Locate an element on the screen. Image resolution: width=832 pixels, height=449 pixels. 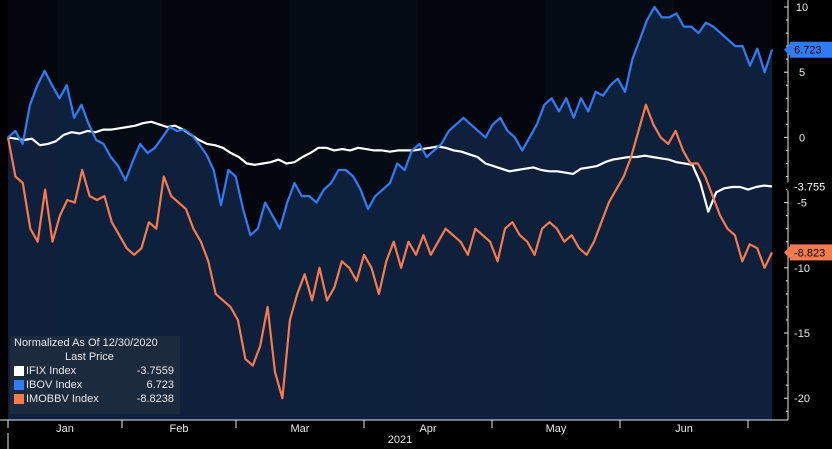
end-label-imobbv: -8.823 is located at coordinates (808, 252).